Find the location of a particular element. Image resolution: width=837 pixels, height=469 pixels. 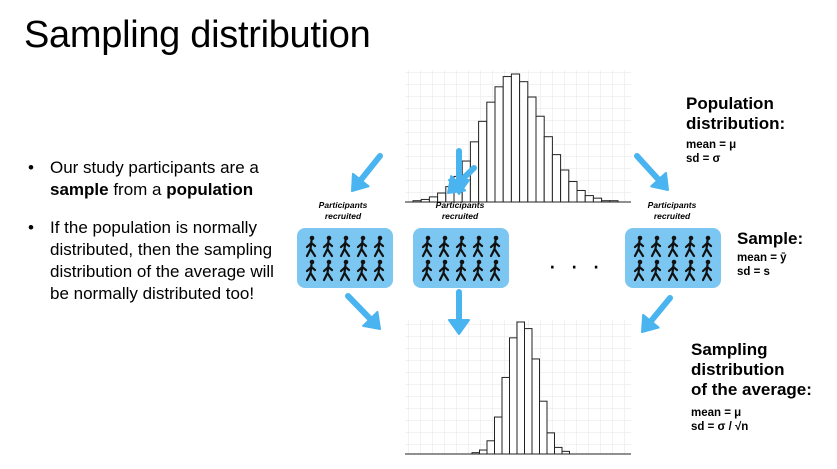

population-label-line1: Population is located at coordinates (730, 103).